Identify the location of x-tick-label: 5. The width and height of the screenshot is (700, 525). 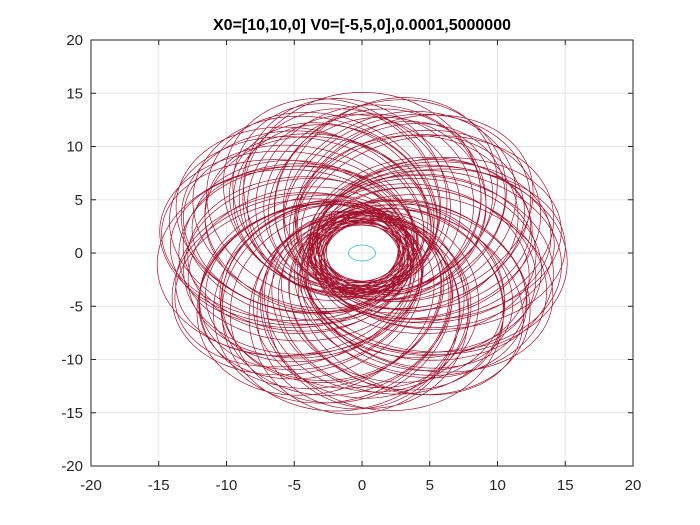
(430, 485).